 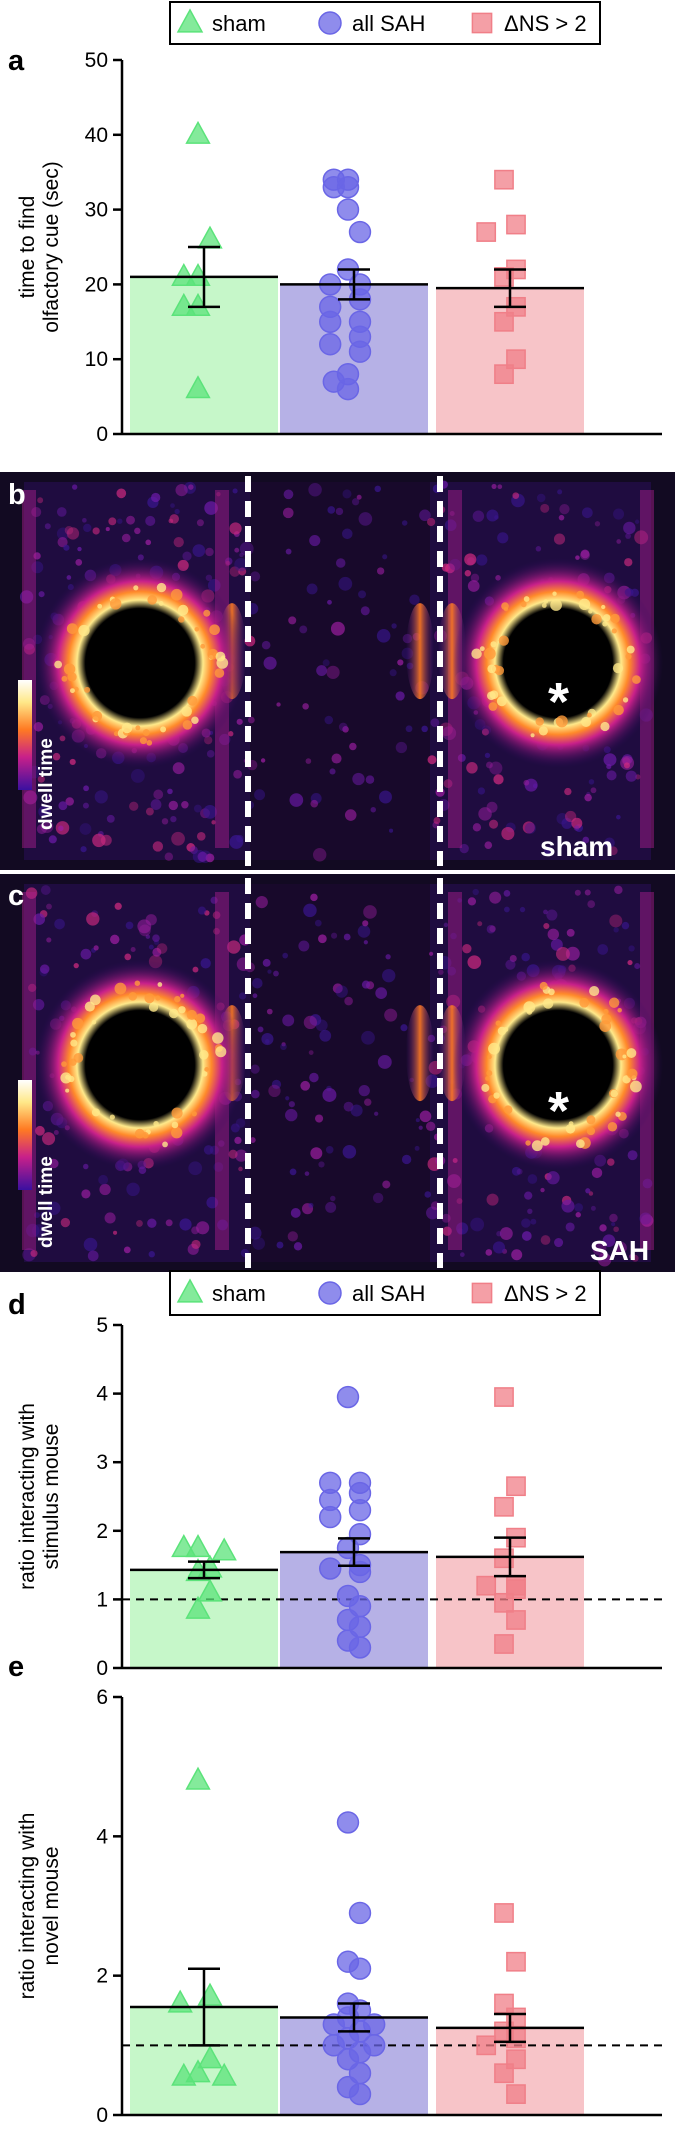 What do you see at coordinates (102, 1394) in the screenshot?
I see `y-tick-label: 4` at bounding box center [102, 1394].